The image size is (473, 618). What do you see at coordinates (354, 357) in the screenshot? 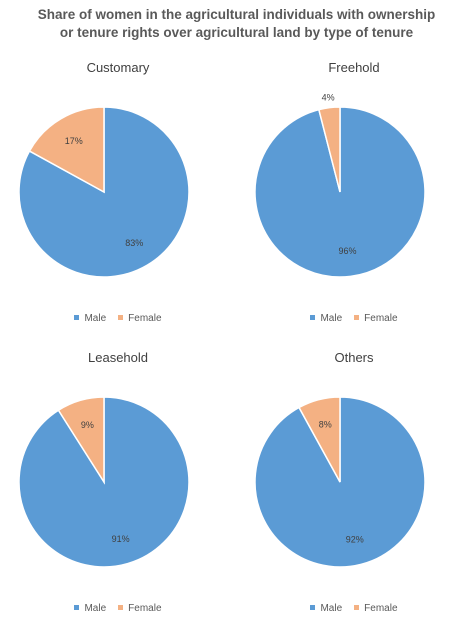
I see `pie-title-others: Others` at bounding box center [354, 357].